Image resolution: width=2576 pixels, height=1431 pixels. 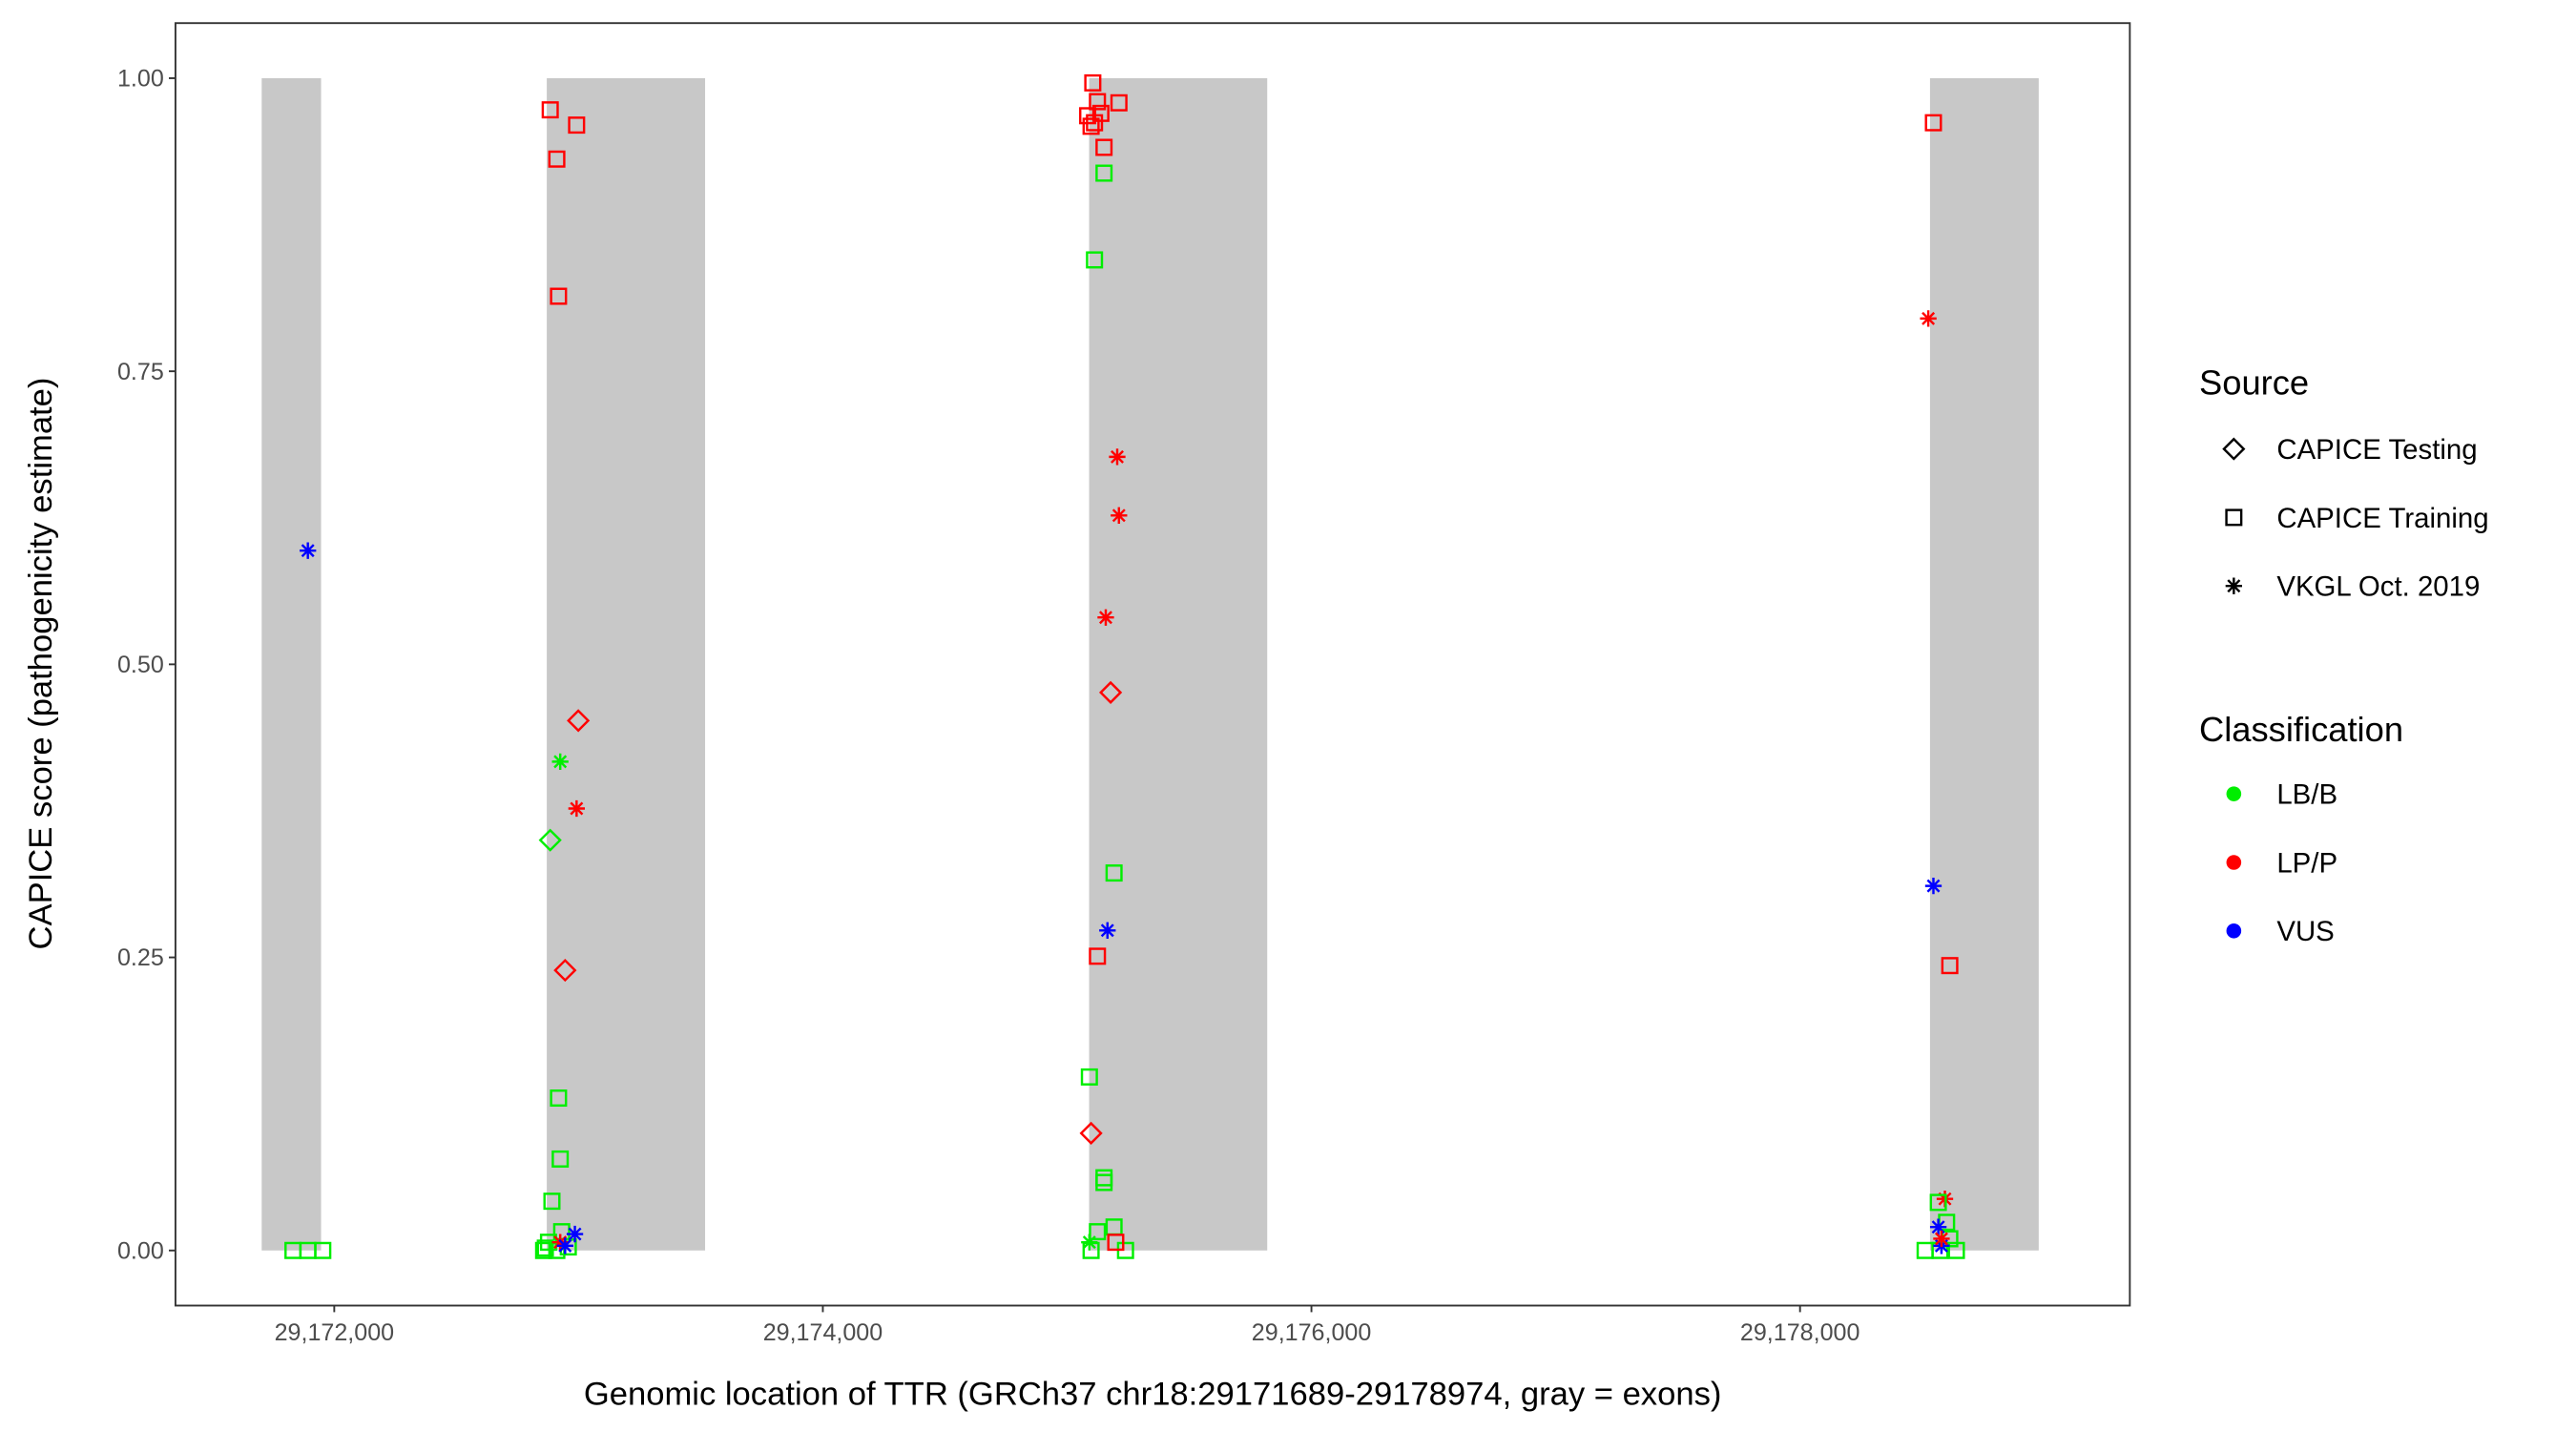 I want to click on legend-source-label: CAPICE Testing, so click(x=2376, y=450).